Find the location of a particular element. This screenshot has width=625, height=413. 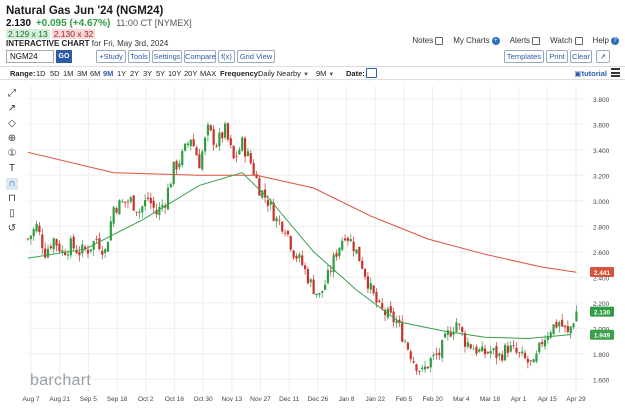

line-tool-icon: ⤢ is located at coordinates (12, 93).